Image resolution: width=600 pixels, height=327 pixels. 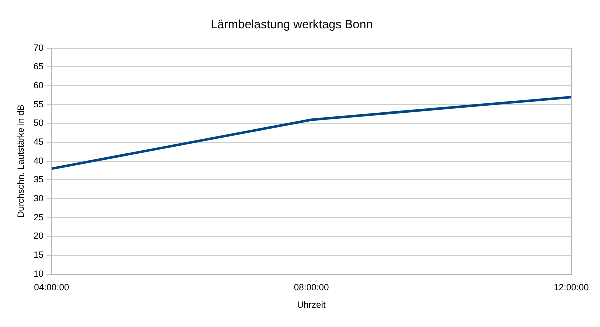 I want to click on y-axis-title: Durchschn. Lautstärke in dB, so click(x=21, y=161).